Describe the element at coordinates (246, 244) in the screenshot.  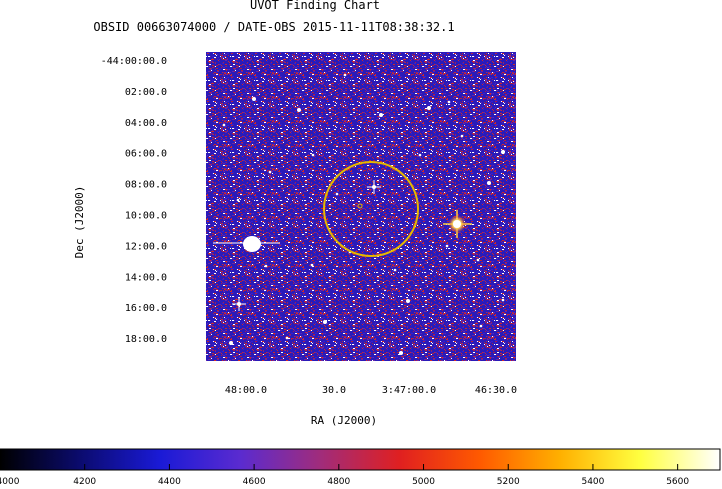
I see `saturated-source` at that location.